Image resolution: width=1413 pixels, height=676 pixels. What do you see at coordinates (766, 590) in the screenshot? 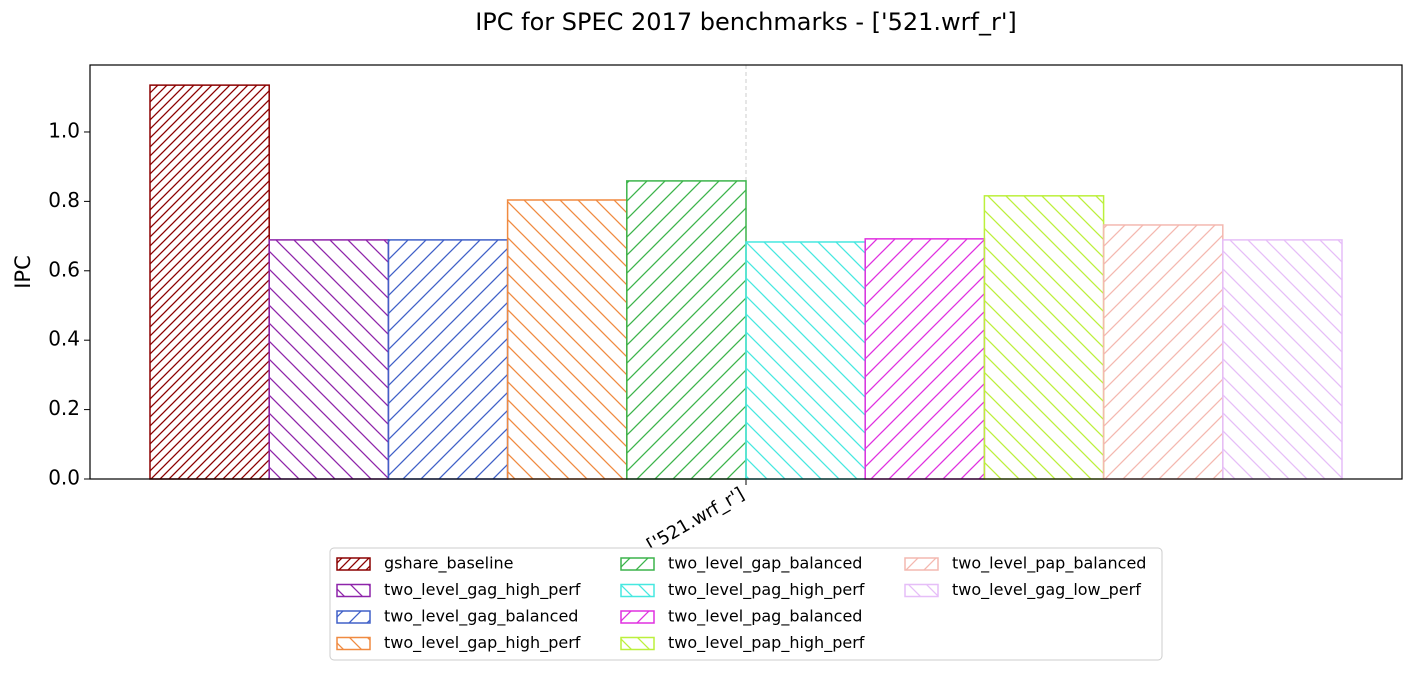
I see `legend-label: two_level_pag_high_perf` at bounding box center [766, 590].